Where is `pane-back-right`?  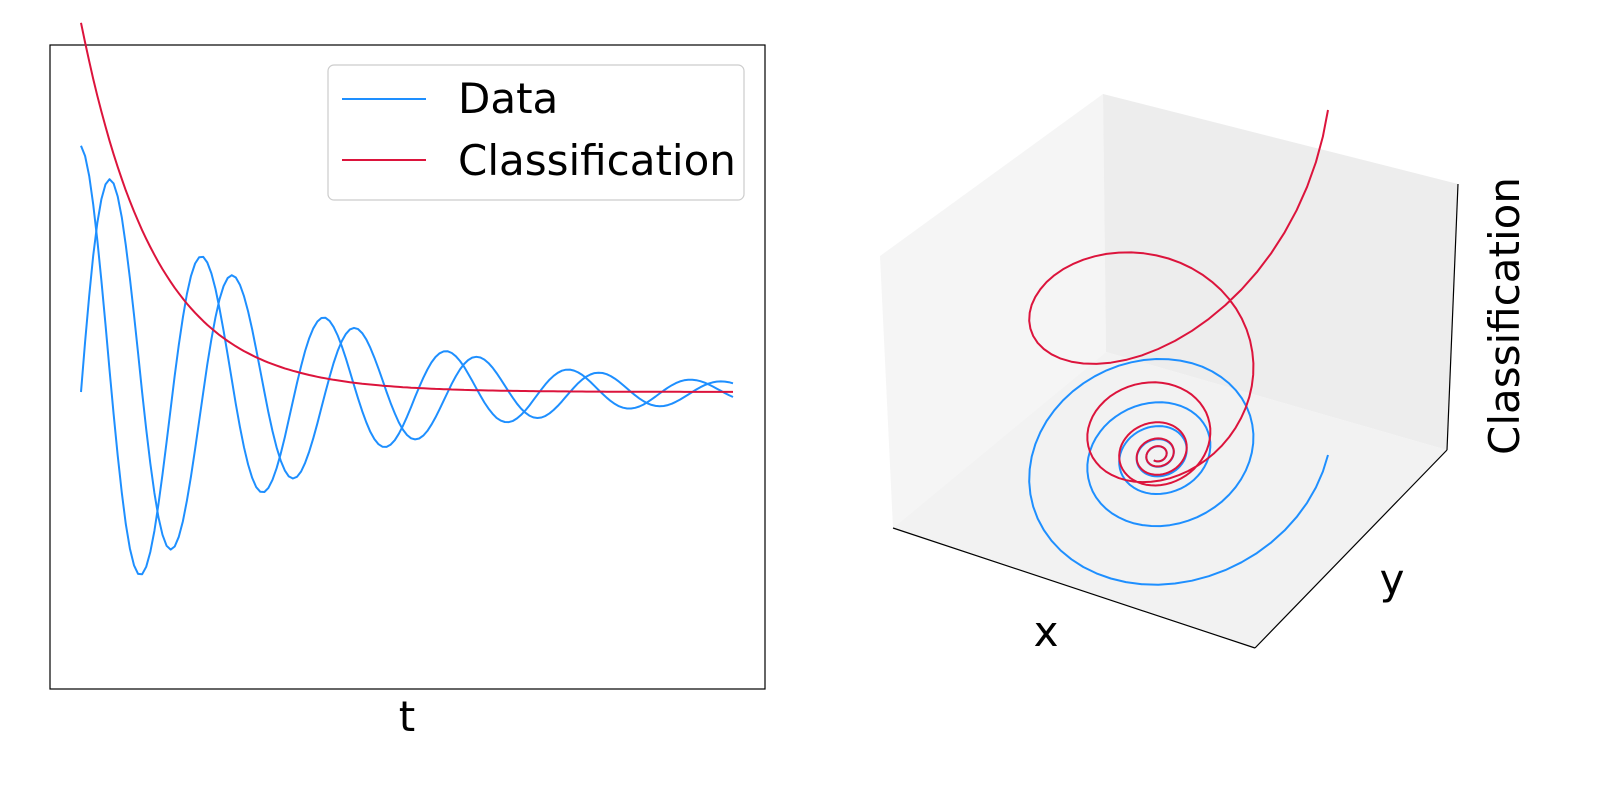
pane-back-right is located at coordinates (1280, 272).